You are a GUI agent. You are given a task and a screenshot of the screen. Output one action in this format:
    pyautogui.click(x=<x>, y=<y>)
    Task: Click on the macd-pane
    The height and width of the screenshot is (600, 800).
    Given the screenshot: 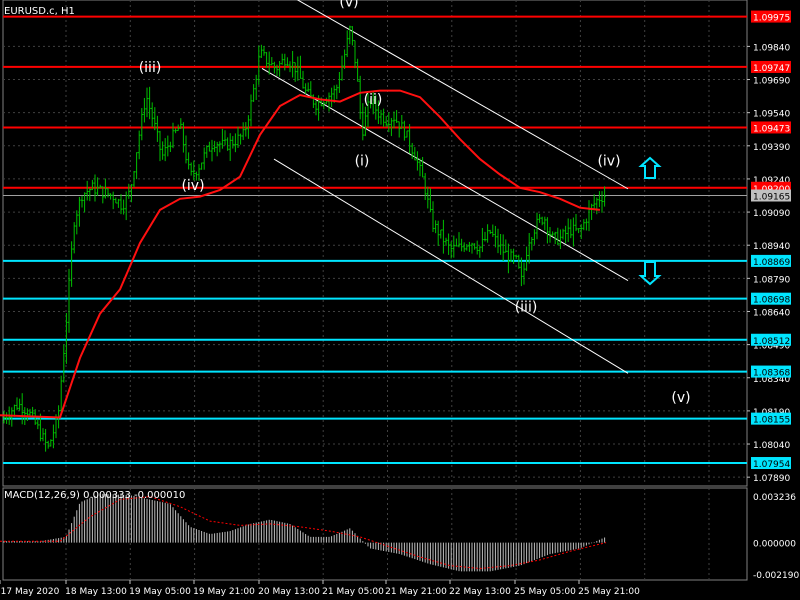 What is the action you would take?
    pyautogui.click(x=303, y=532)
    